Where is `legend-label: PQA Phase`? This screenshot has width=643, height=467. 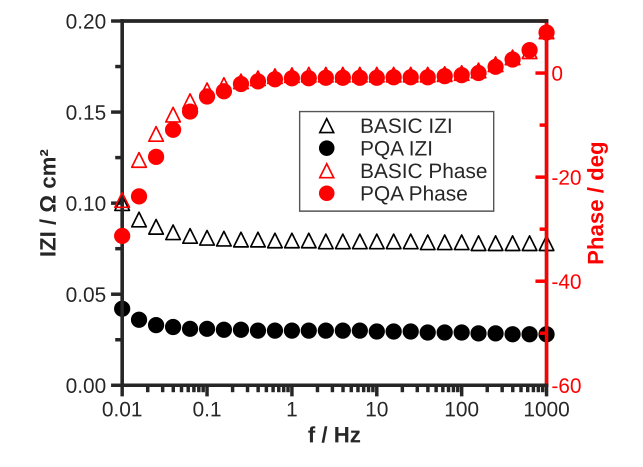 legend-label: PQA Phase is located at coordinates (414, 194).